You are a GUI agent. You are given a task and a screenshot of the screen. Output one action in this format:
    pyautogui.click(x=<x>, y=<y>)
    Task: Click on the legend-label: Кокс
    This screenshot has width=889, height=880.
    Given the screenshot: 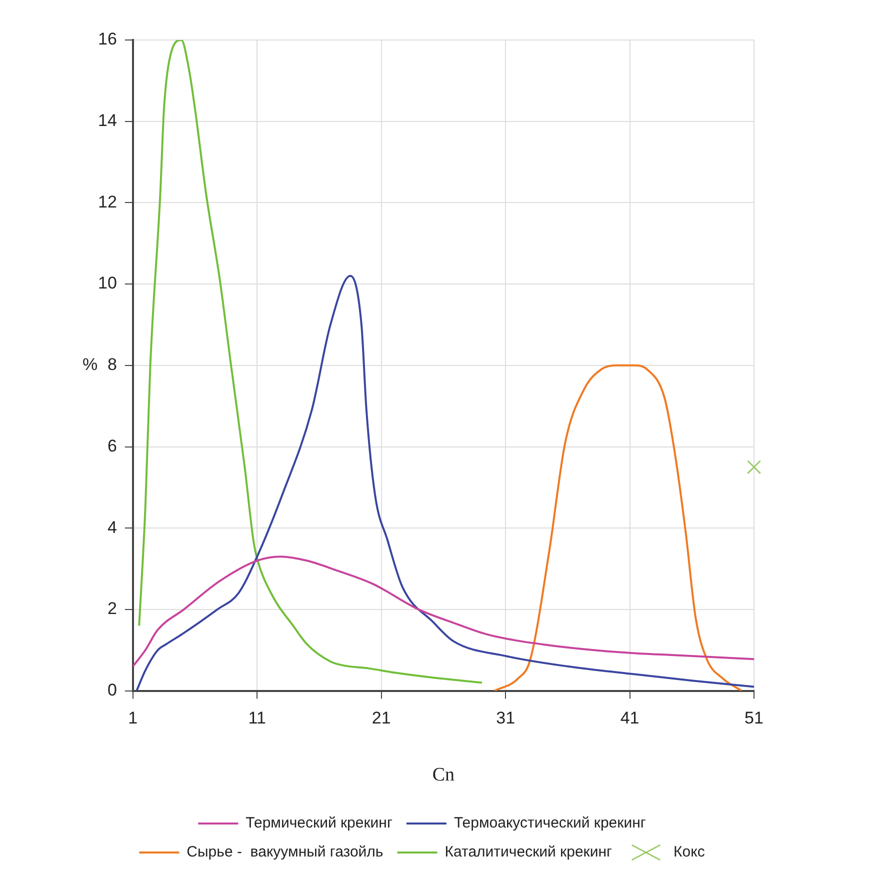 What is the action you would take?
    pyautogui.click(x=690, y=852)
    